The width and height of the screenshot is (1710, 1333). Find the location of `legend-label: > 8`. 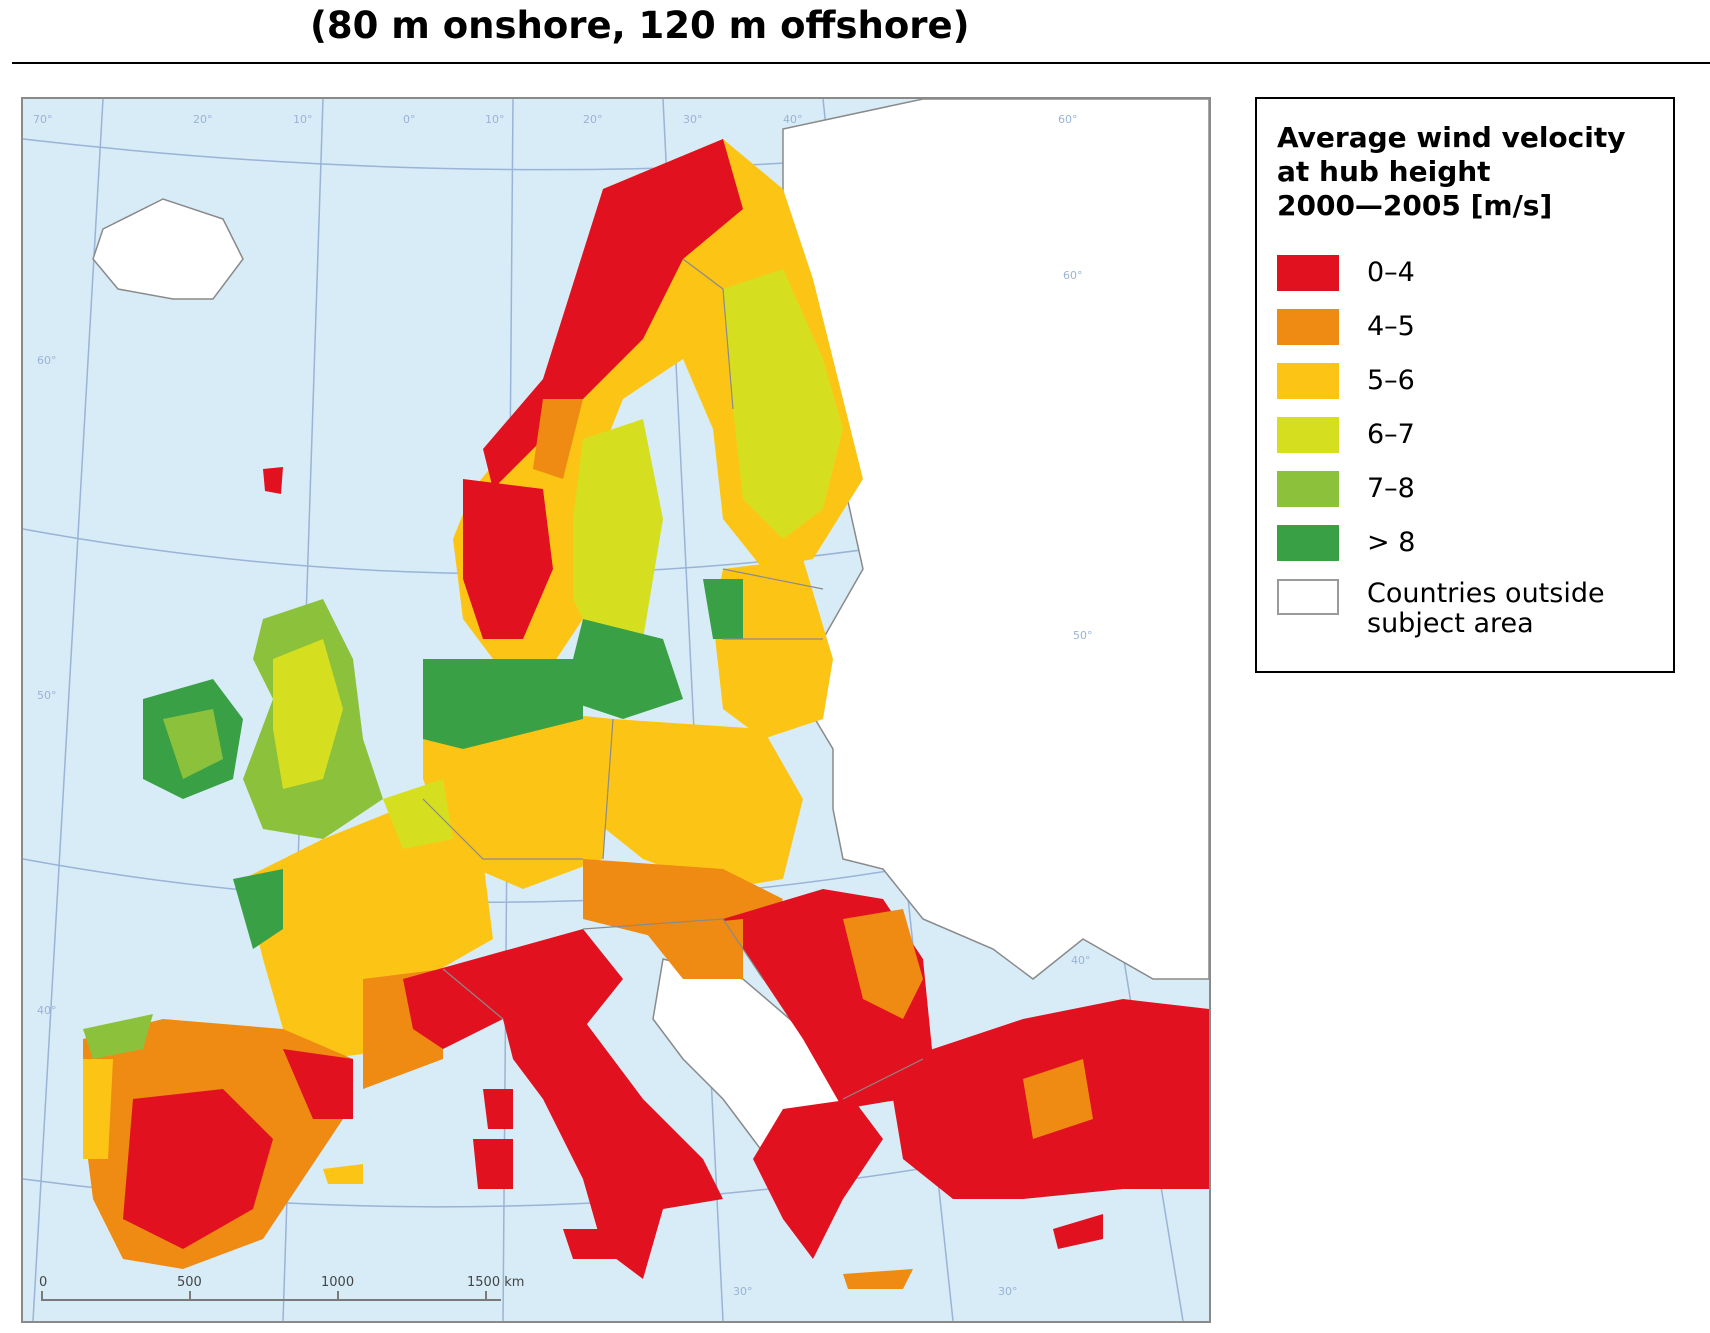

legend-label: > 8 is located at coordinates (1391, 542).